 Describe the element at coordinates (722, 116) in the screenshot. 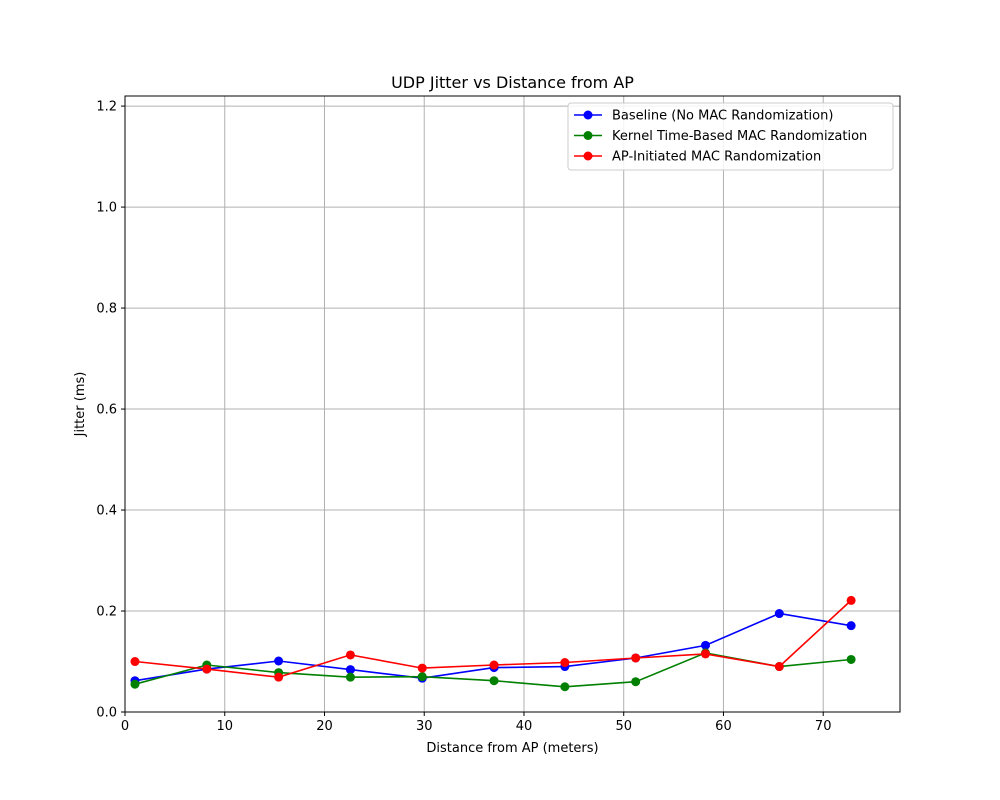

I see `legend-label: Baseline (No MAC Randomization)` at that location.